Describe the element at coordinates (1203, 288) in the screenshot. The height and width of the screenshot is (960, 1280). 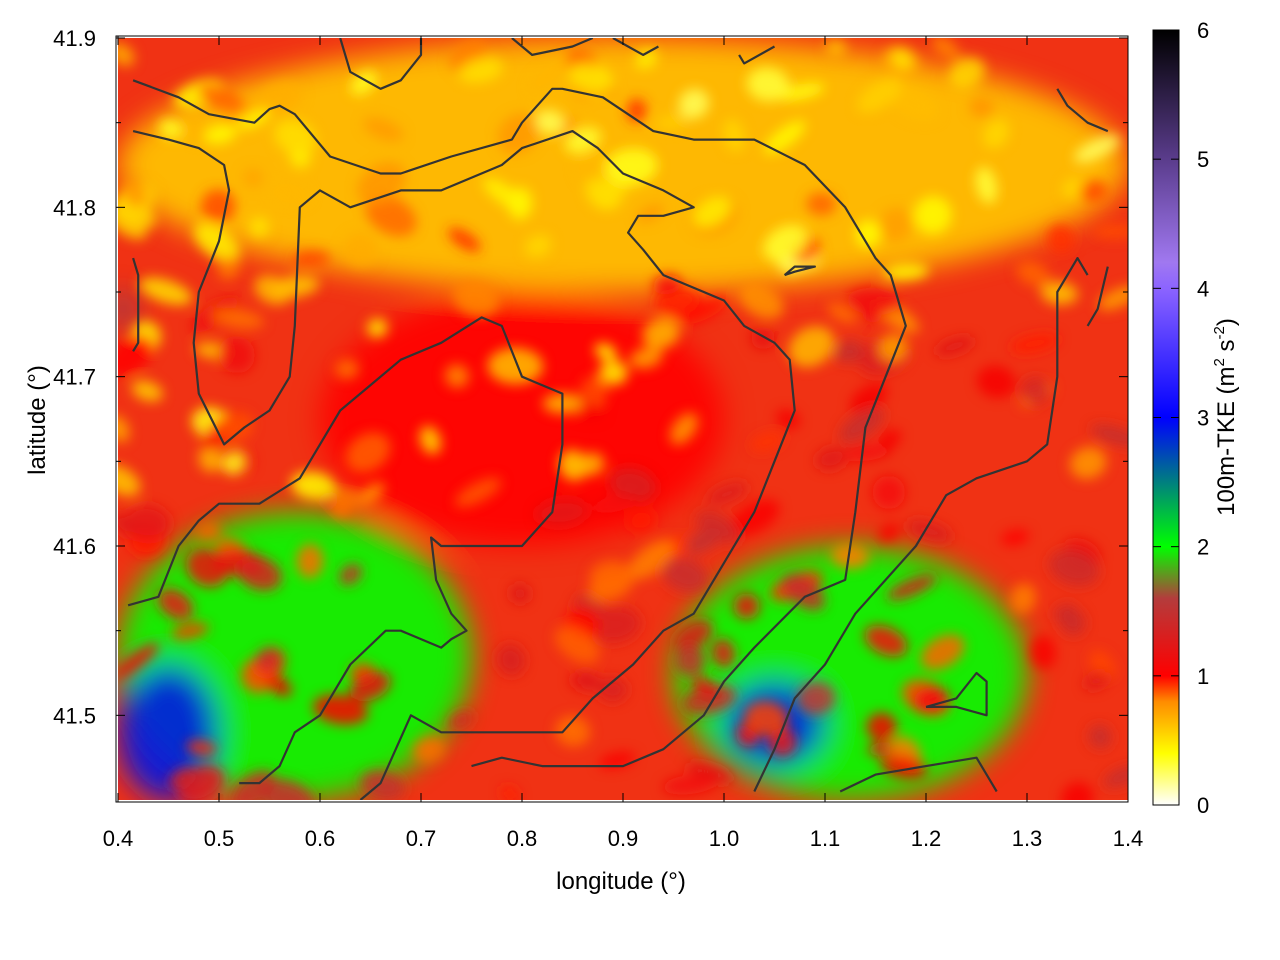
I see `colorbar-tick-label: 4` at that location.